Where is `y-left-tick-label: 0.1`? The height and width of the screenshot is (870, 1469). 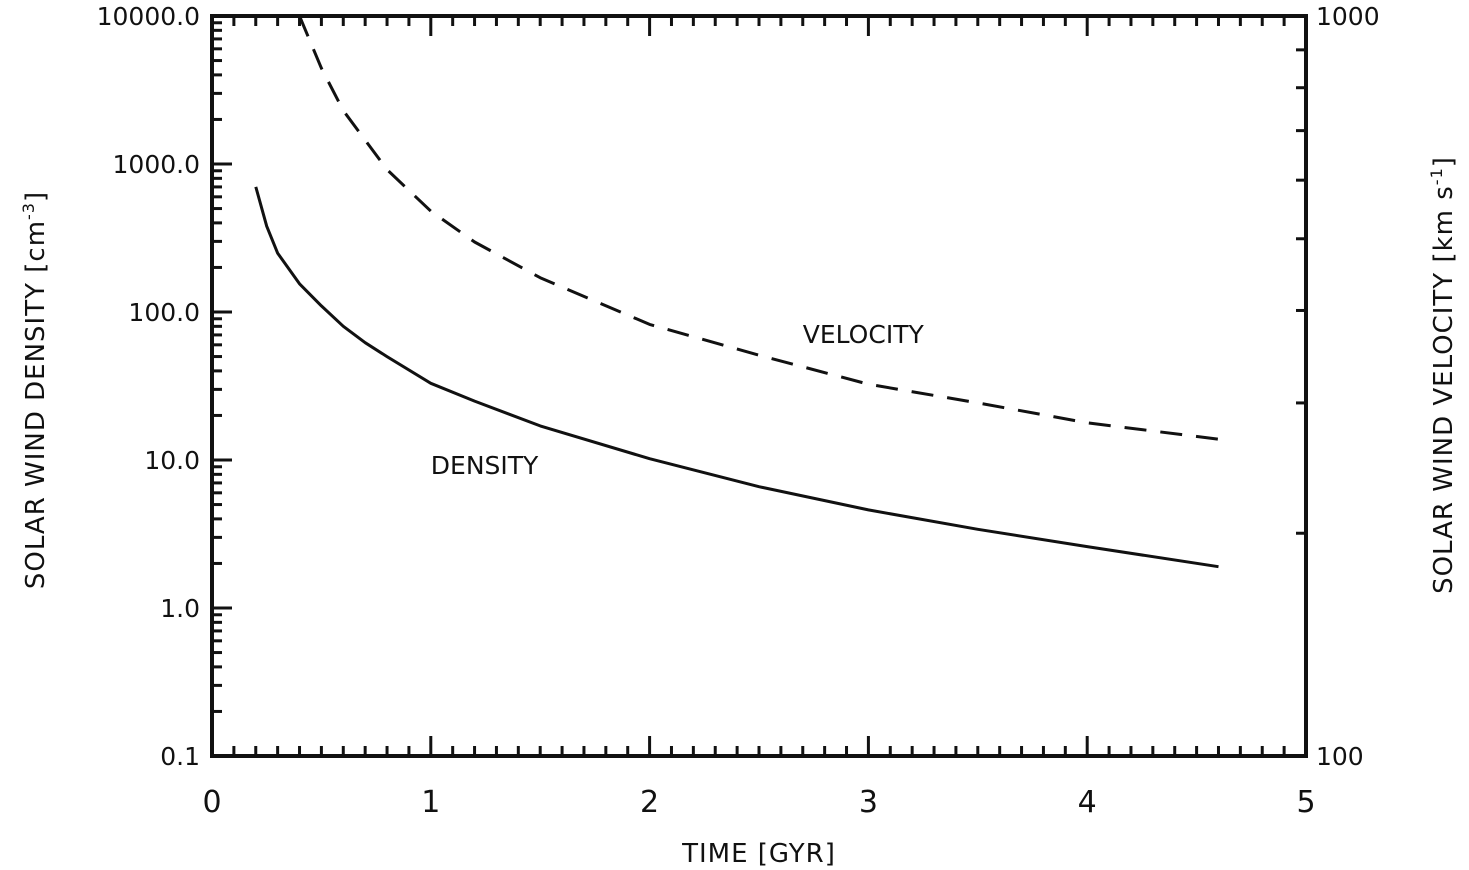
y-left-tick-label: 0.1 is located at coordinates (180, 756).